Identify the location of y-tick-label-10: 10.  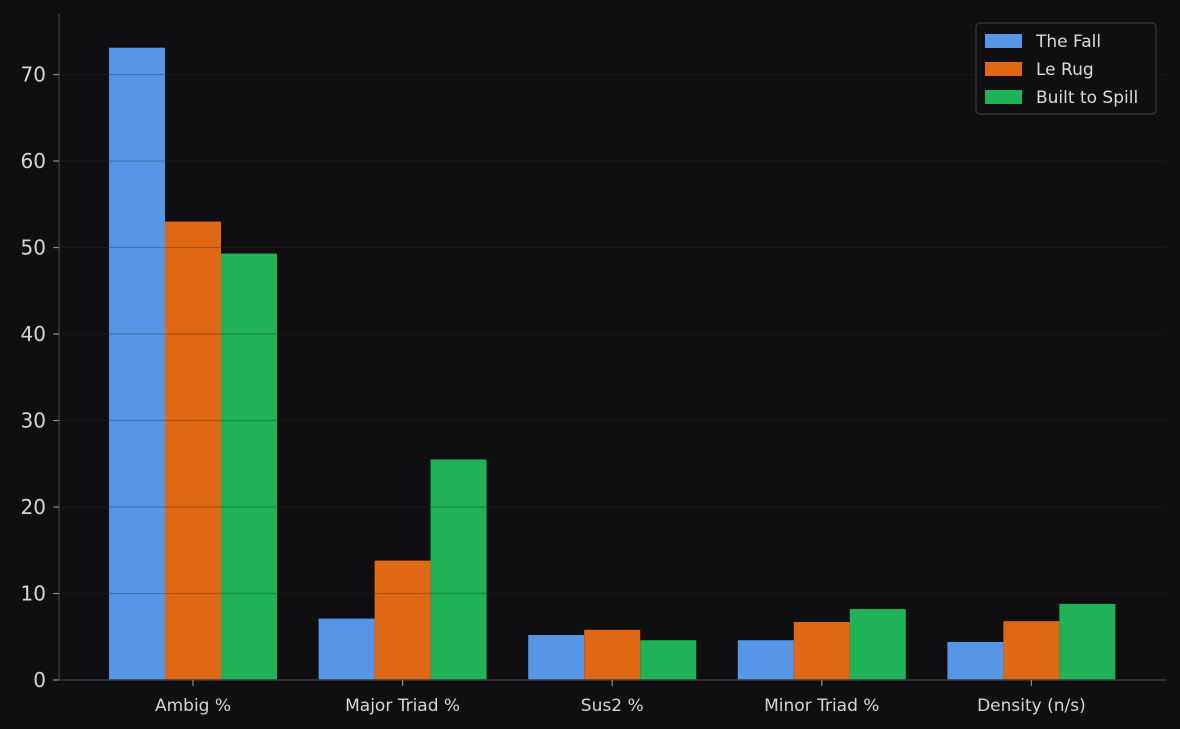
(33, 594).